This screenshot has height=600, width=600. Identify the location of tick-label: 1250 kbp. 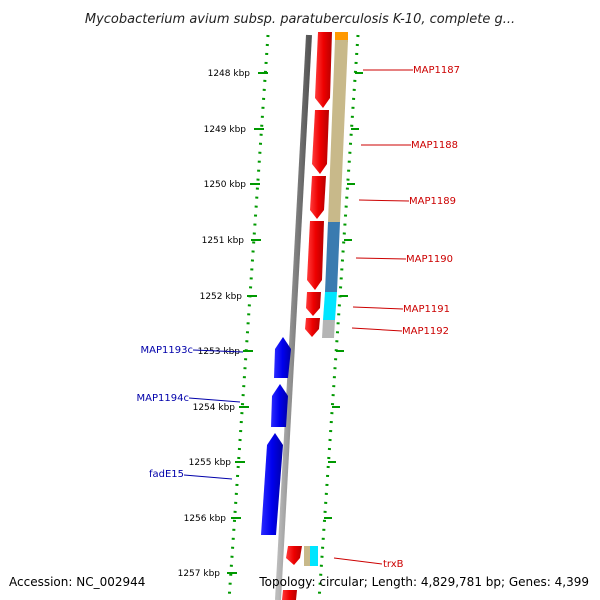
(225, 185).